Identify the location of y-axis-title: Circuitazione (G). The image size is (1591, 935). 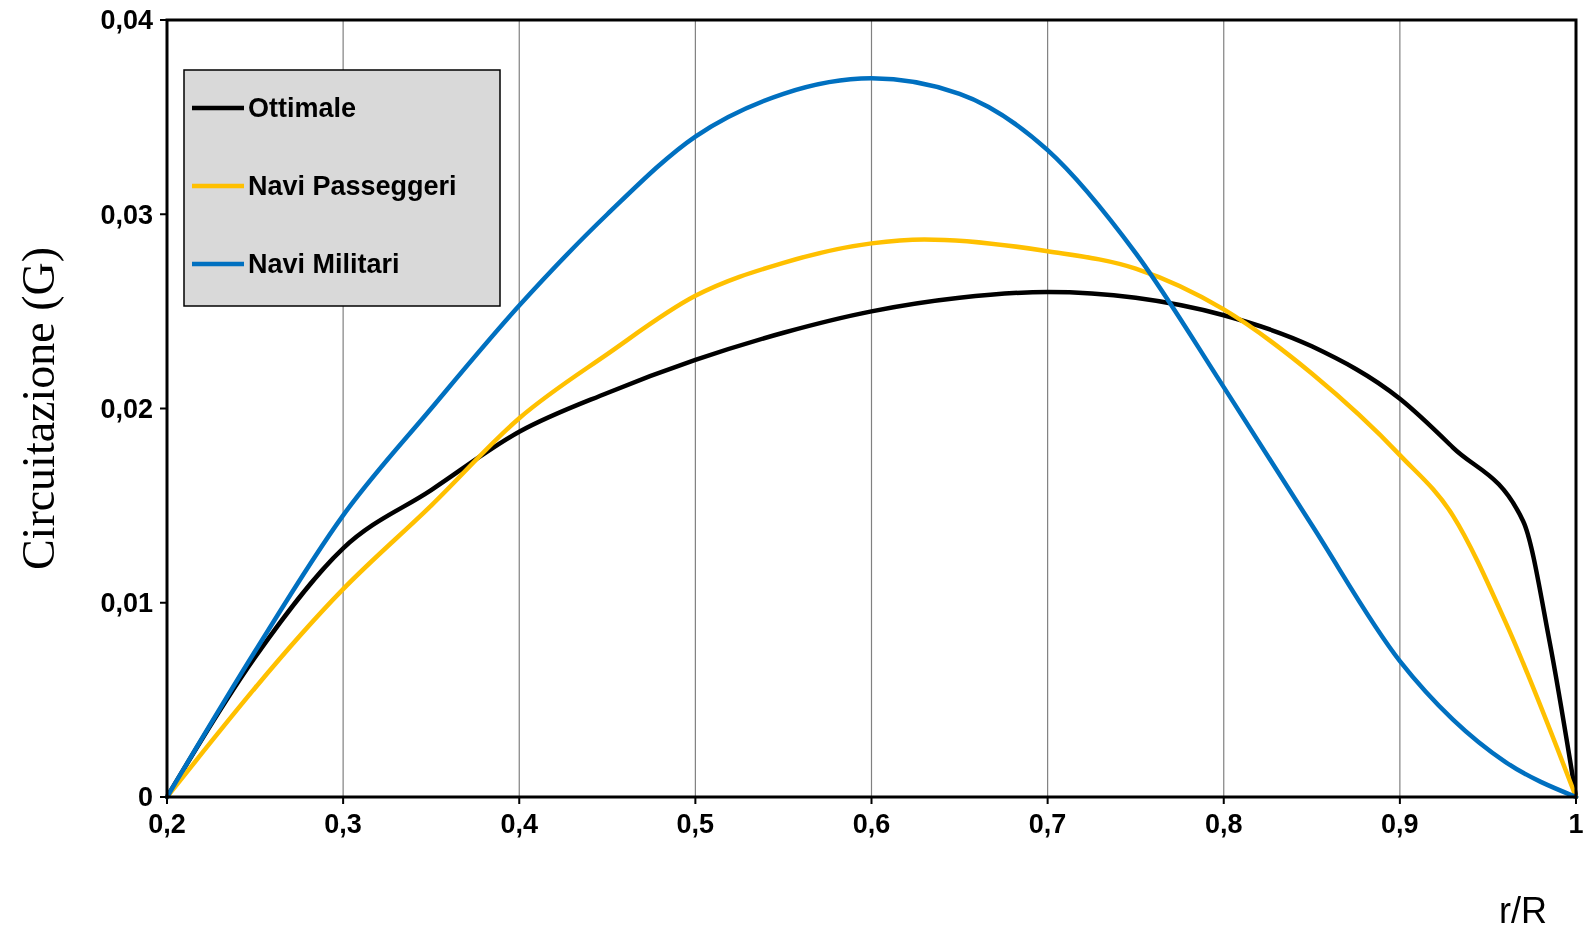
(38, 408).